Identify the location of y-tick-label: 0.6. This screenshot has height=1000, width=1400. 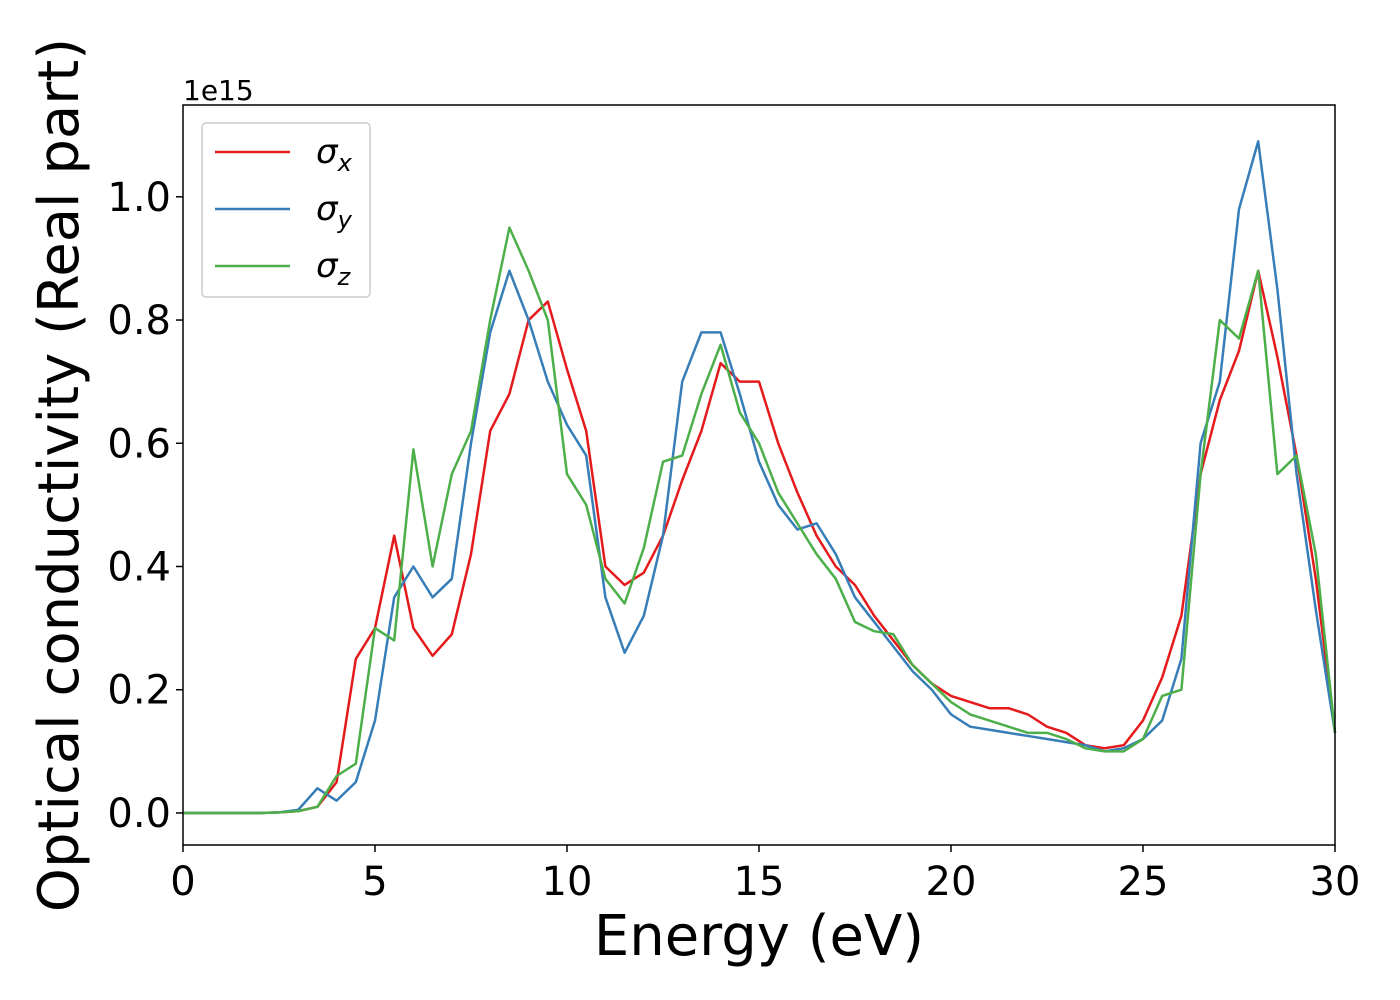
(139, 444).